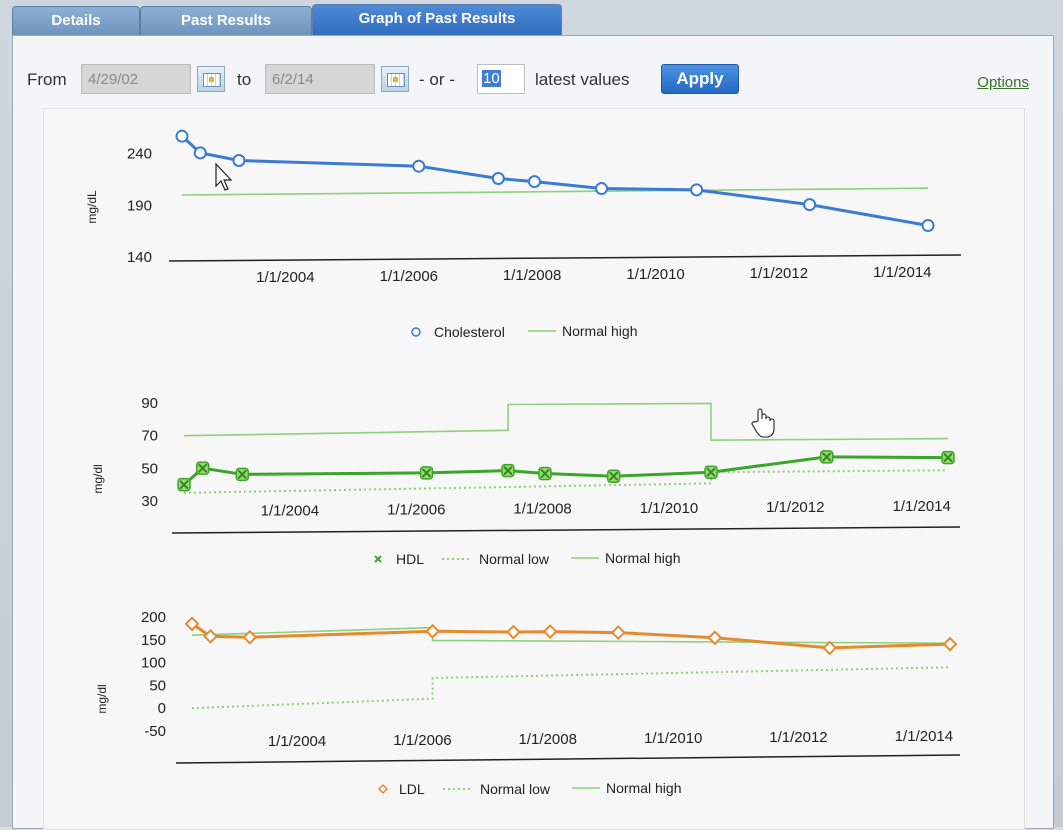  I want to click on hand-pointer-icon, so click(763, 423).